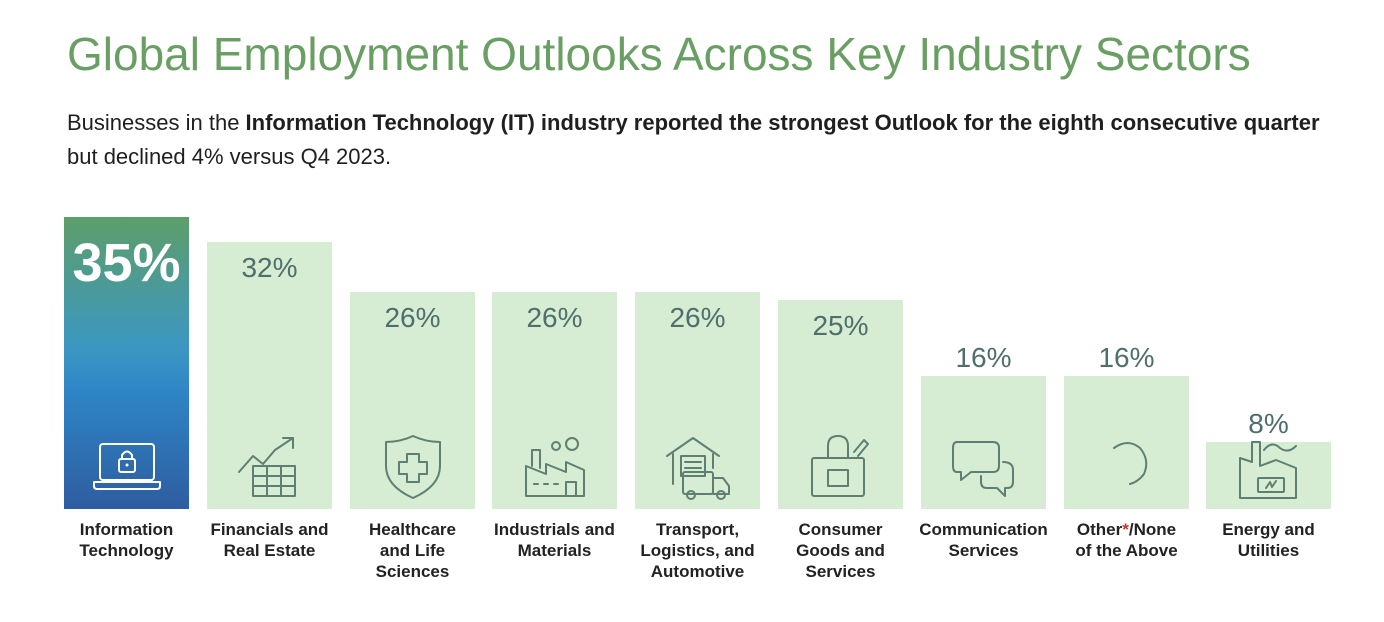  I want to click on power-plant-battery-icon, so click(1269, 467).